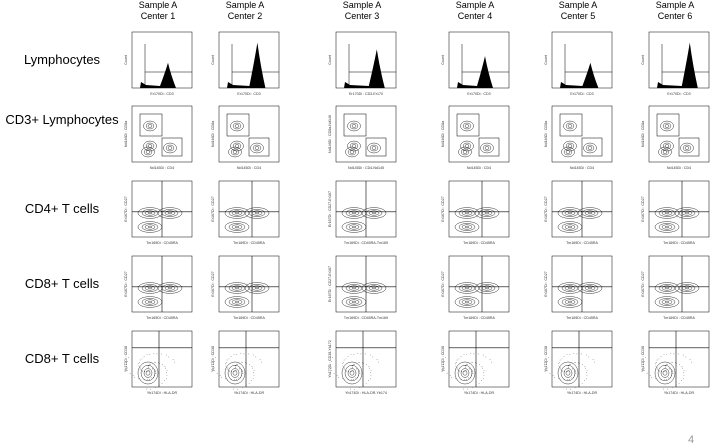 Image resolution: width=710 pixels, height=448 pixels. I want to click on column-title: Center 4, so click(475, 16).